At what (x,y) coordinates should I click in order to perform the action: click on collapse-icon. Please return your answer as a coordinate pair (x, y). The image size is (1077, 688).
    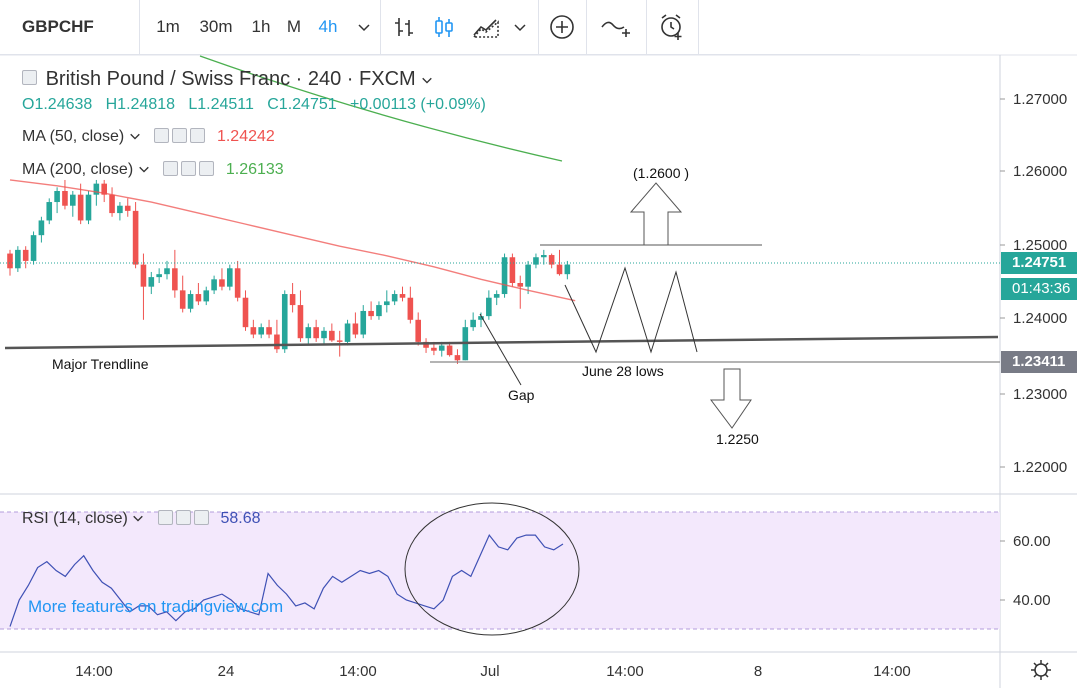
    Looking at the image, I should click on (29, 77).